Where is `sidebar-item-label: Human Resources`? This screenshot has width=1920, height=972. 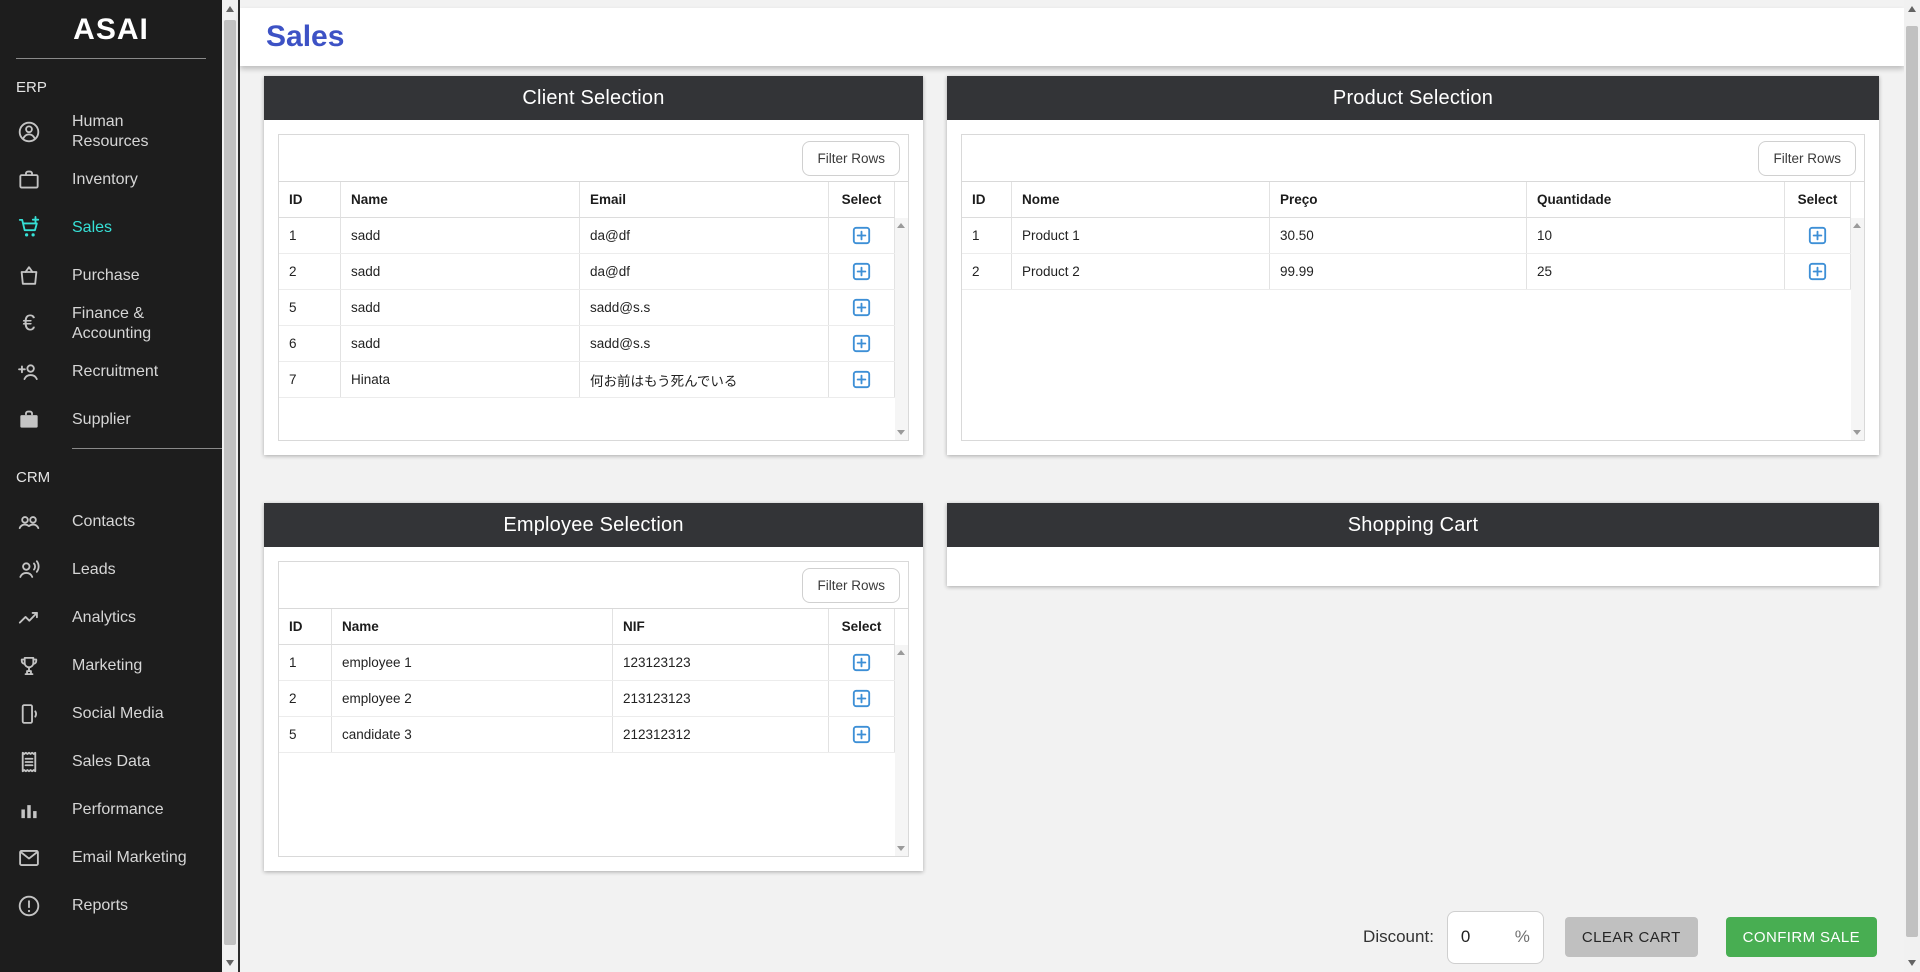
sidebar-item-label: Human Resources is located at coordinates (110, 131).